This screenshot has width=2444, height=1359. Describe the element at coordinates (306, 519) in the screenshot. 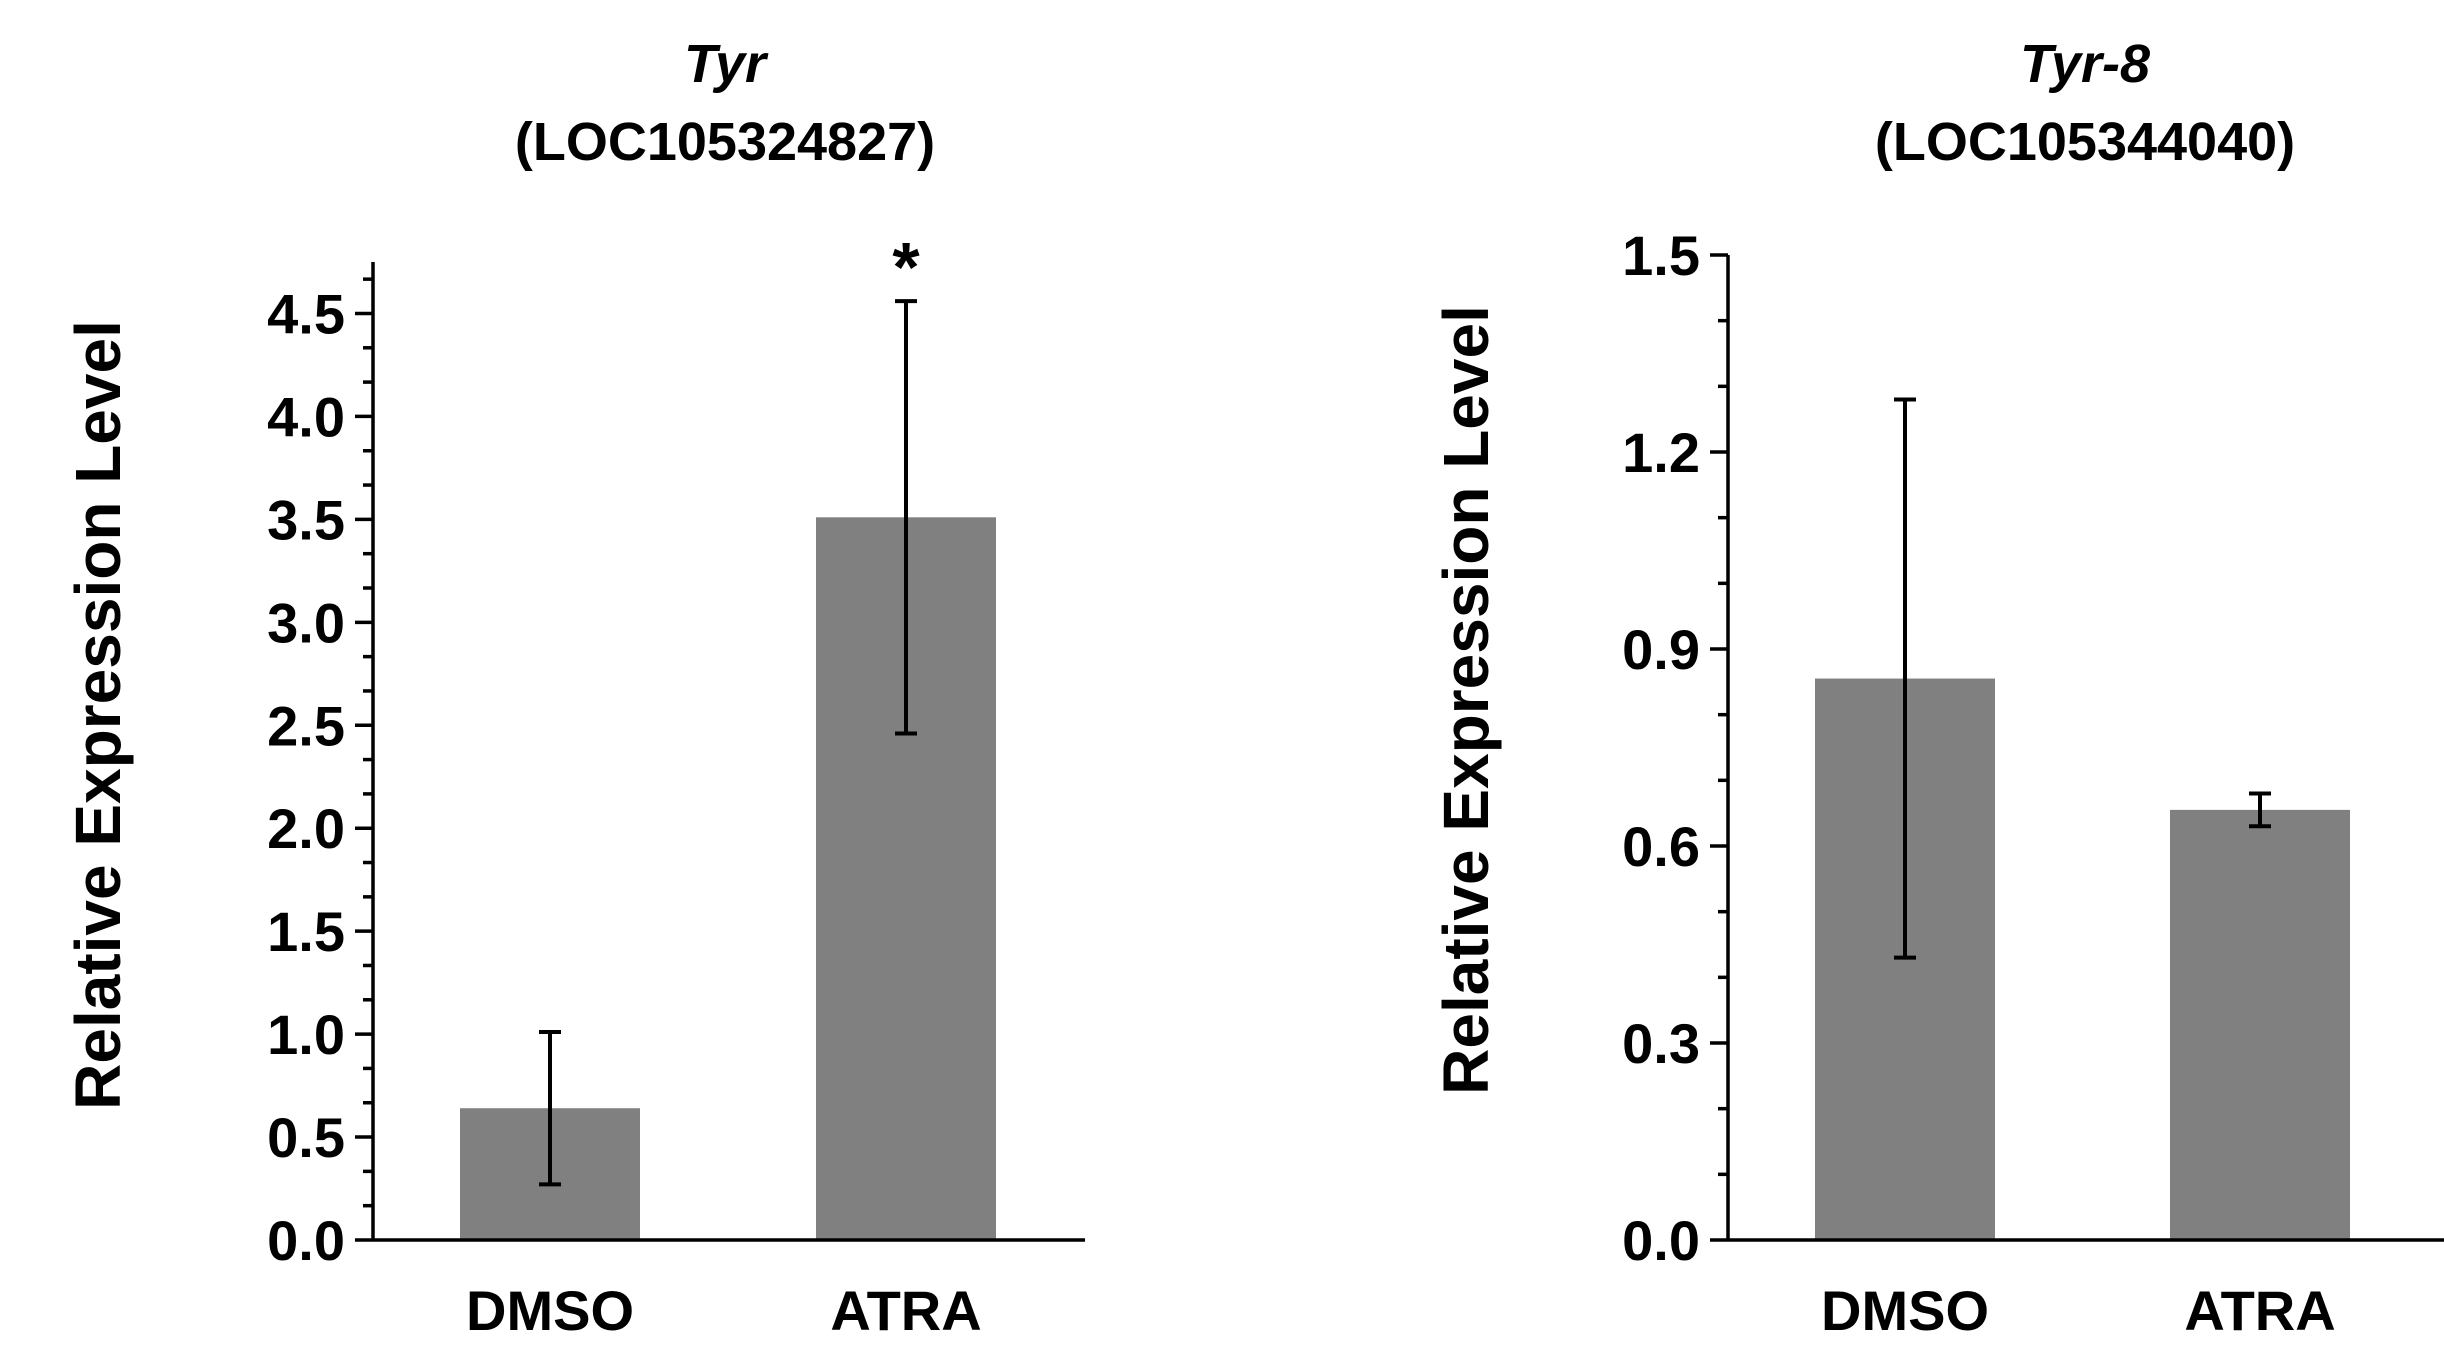

I see `y-tick-label: 3.5` at that location.